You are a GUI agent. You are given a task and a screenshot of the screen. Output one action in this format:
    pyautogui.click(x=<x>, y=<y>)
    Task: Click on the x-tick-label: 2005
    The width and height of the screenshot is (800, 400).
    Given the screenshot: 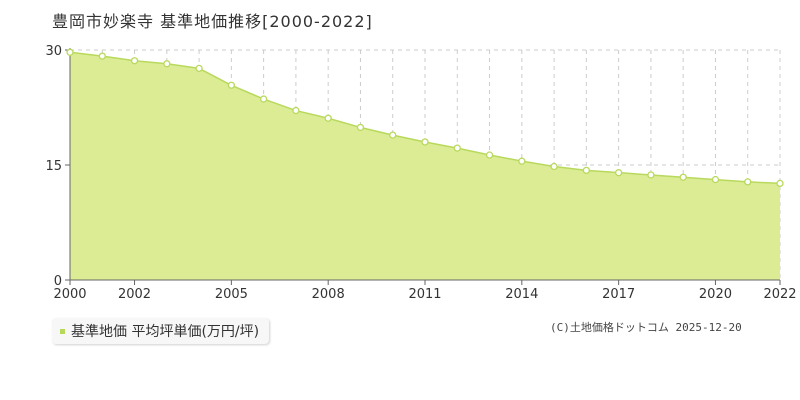 What is the action you would take?
    pyautogui.click(x=231, y=294)
    